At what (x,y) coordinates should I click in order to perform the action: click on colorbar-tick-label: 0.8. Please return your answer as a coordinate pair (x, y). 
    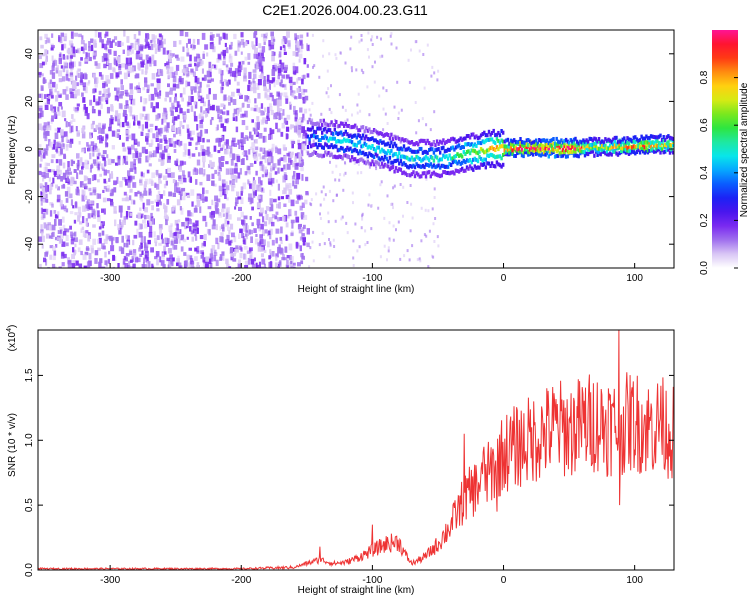
    Looking at the image, I should click on (704, 77).